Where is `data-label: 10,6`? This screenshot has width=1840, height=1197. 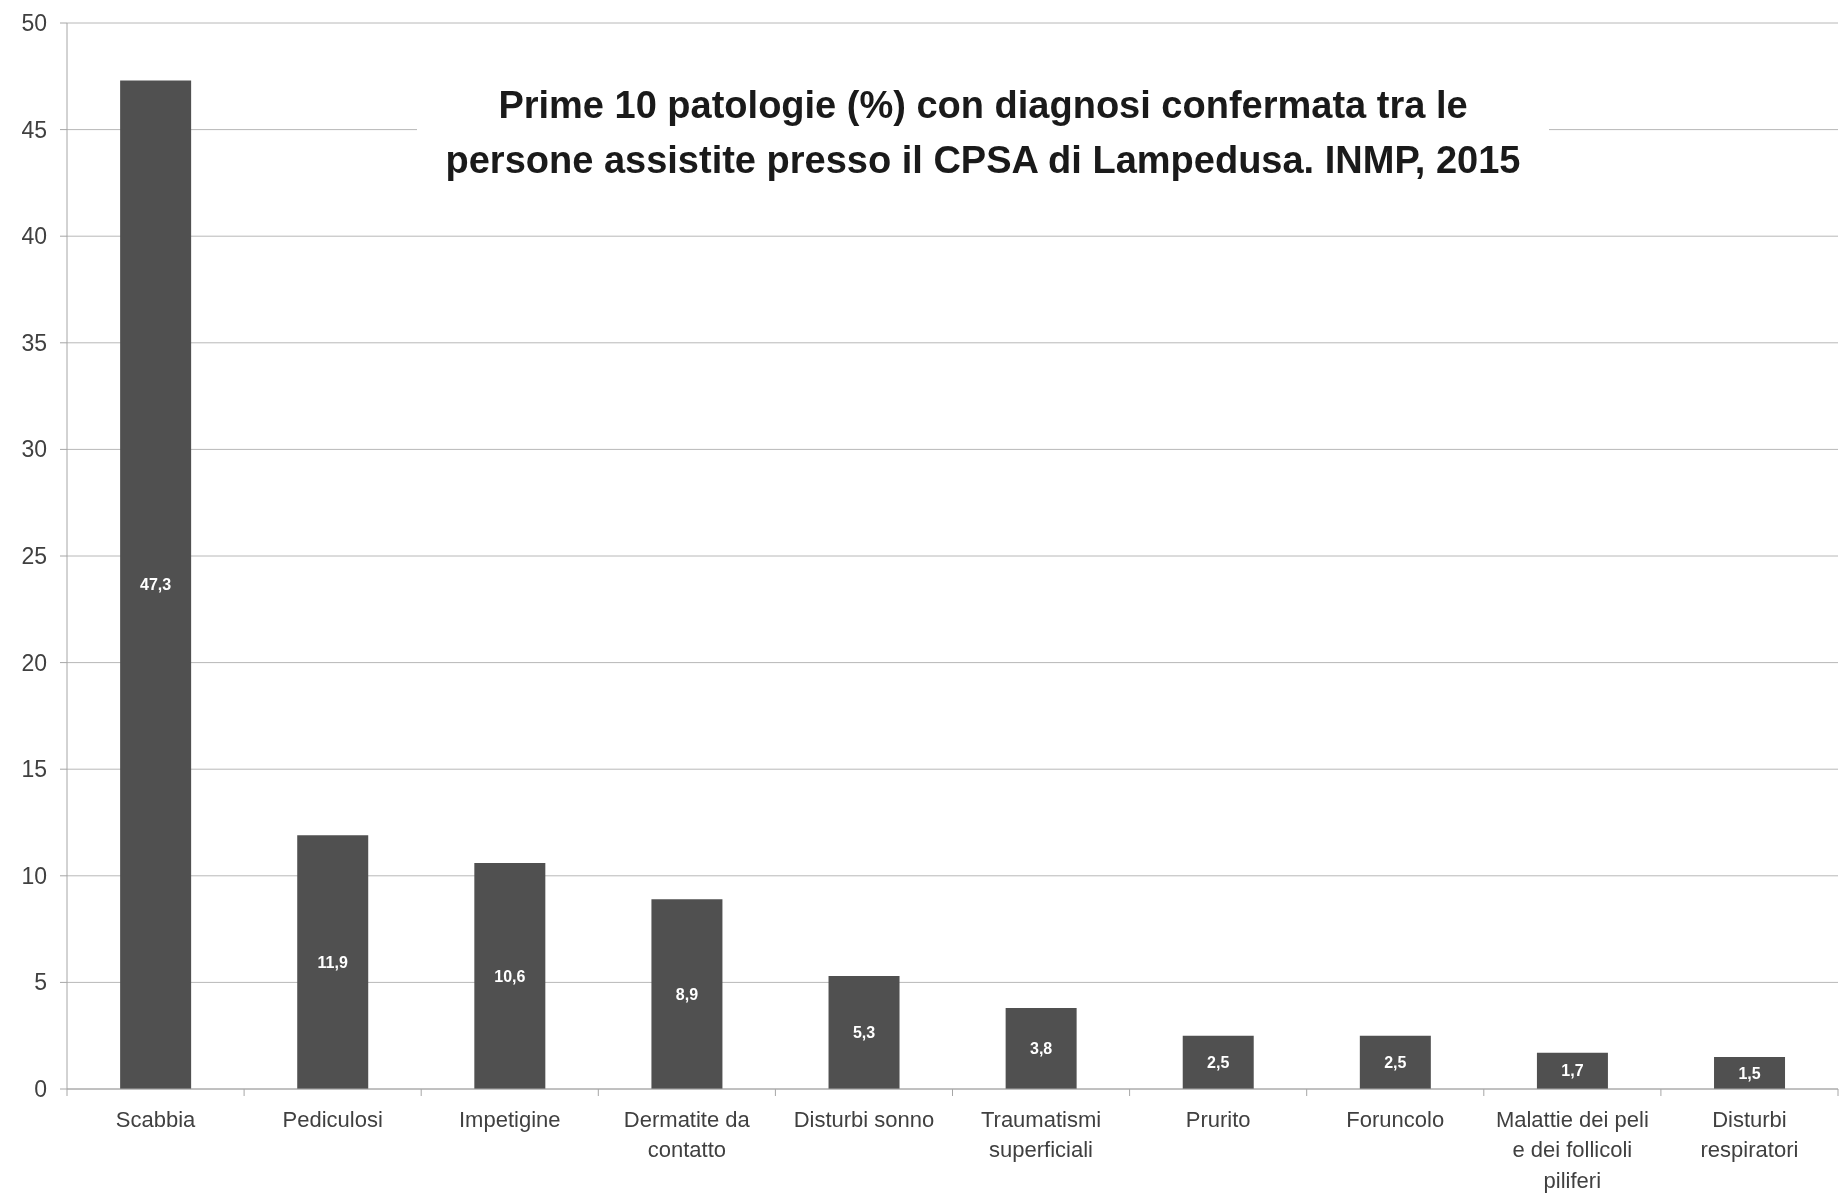
data-label: 10,6 is located at coordinates (510, 976).